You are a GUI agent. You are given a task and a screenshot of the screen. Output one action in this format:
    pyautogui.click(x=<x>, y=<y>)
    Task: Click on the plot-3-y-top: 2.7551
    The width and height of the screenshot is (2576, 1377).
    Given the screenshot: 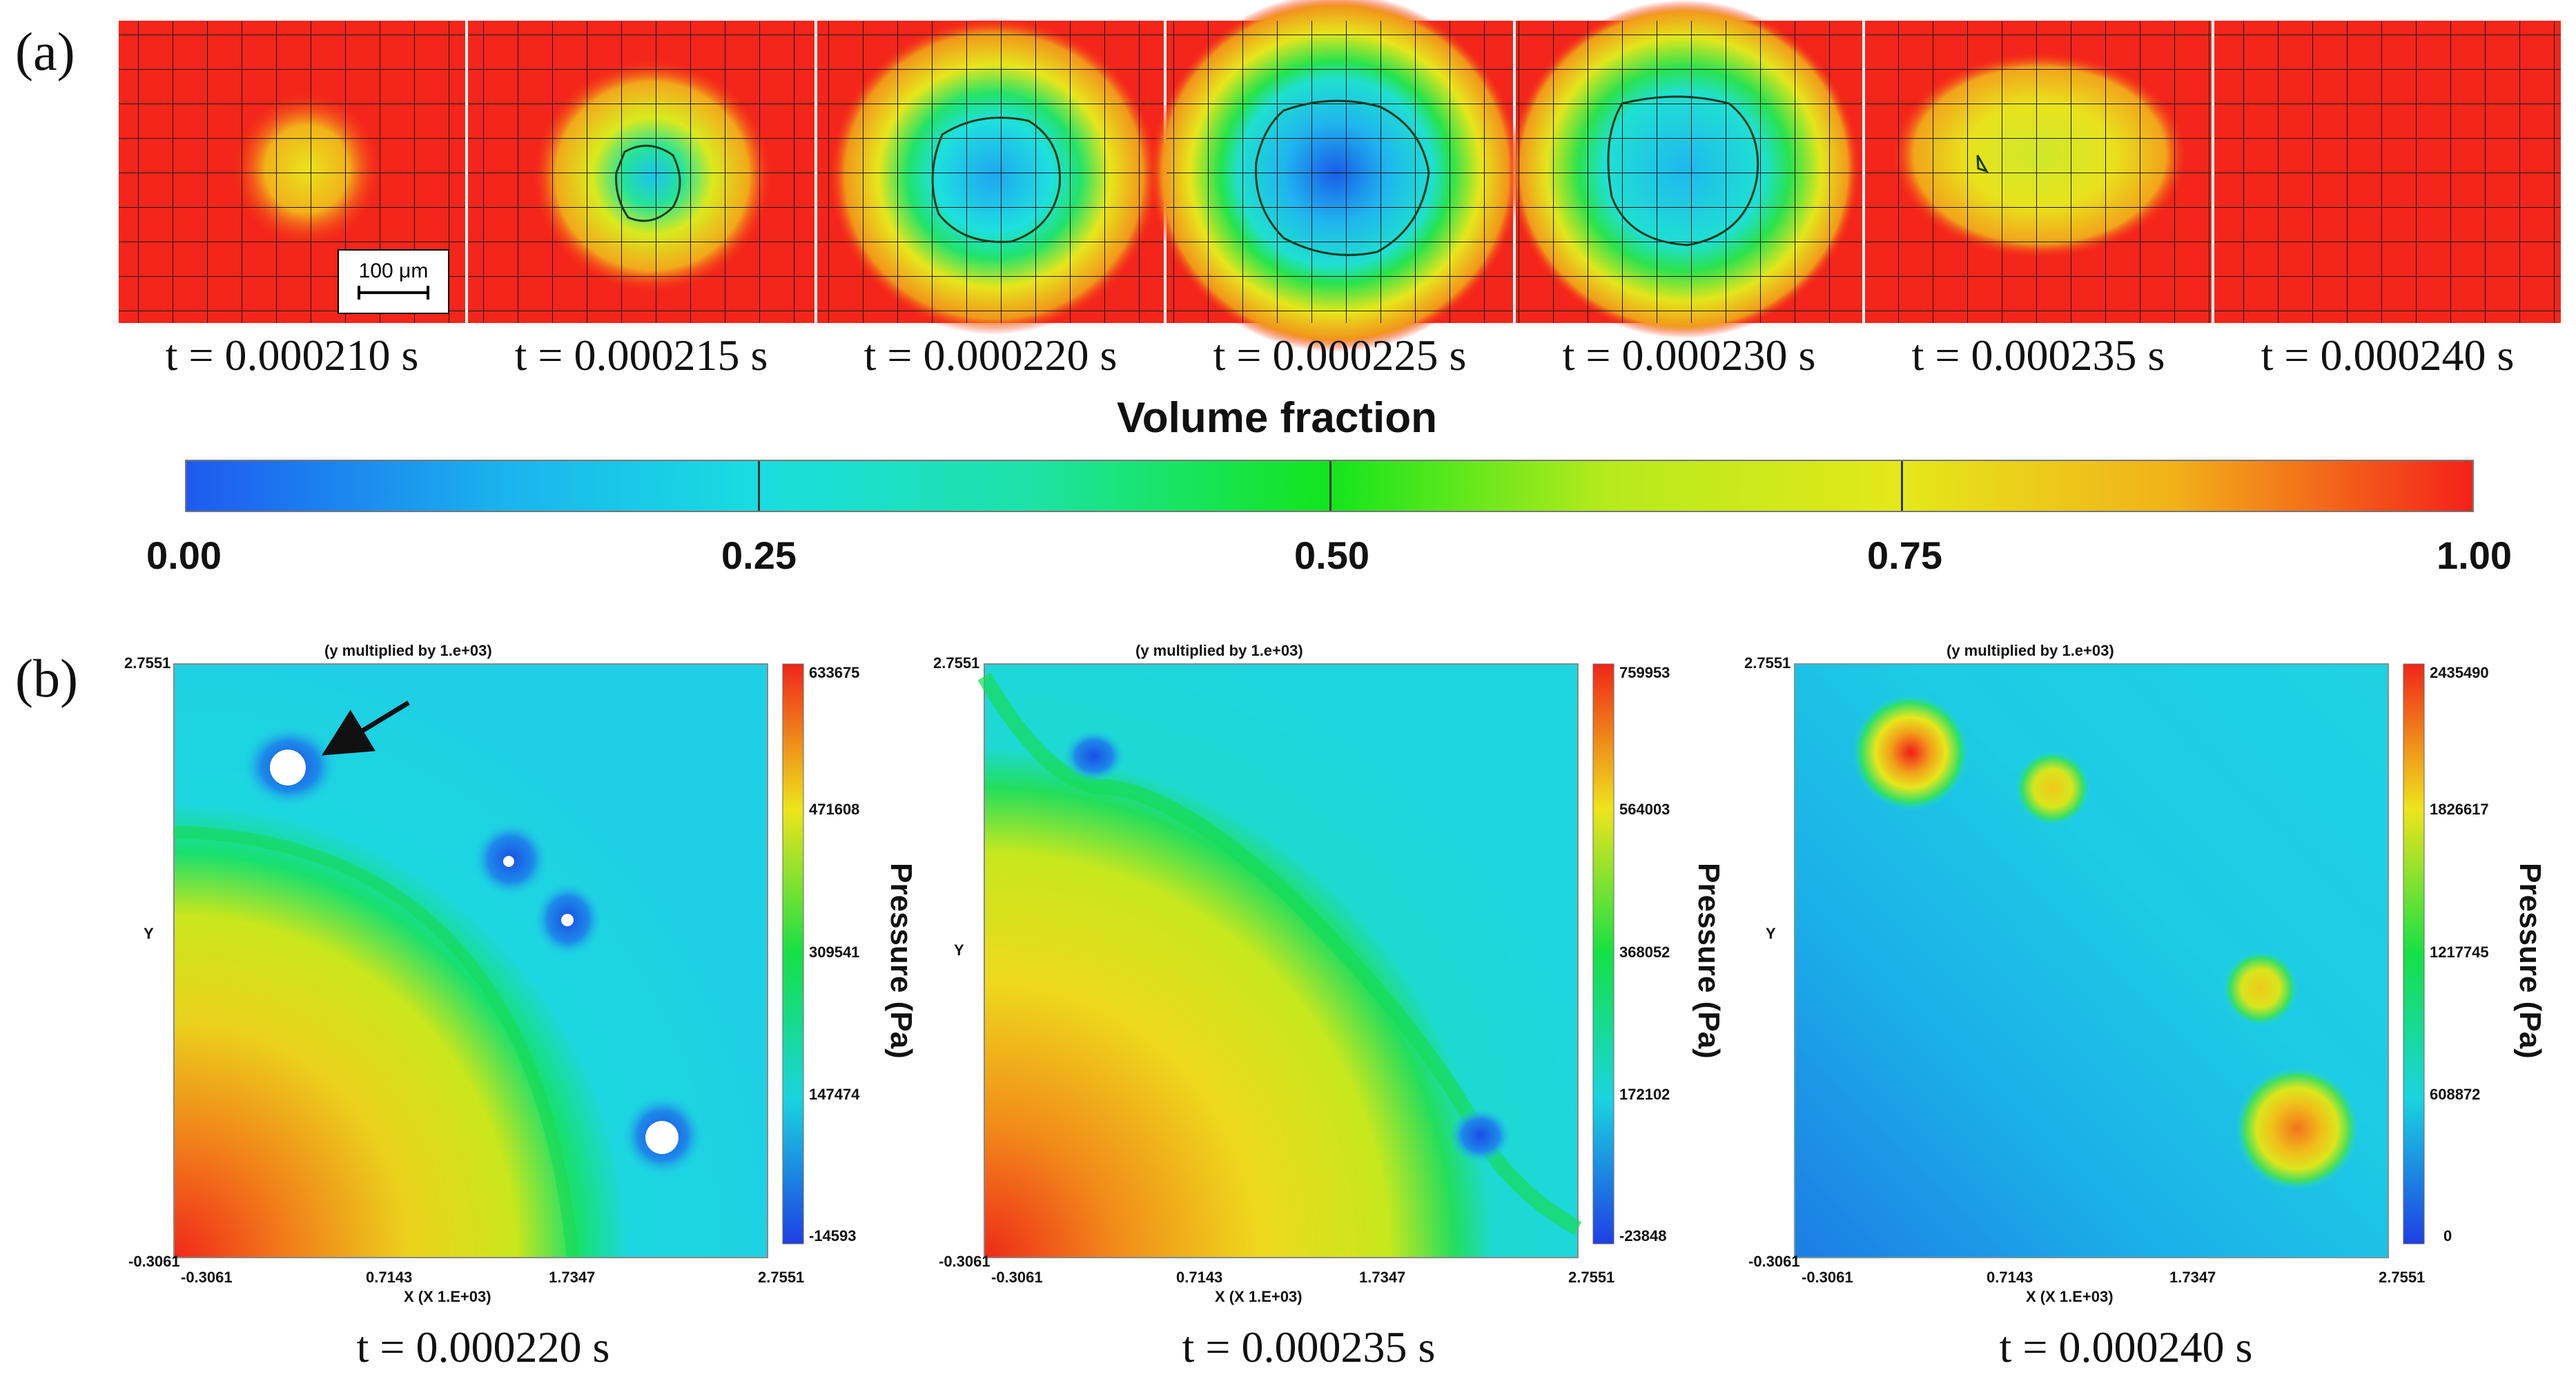 What is the action you would take?
    pyautogui.click(x=1767, y=663)
    